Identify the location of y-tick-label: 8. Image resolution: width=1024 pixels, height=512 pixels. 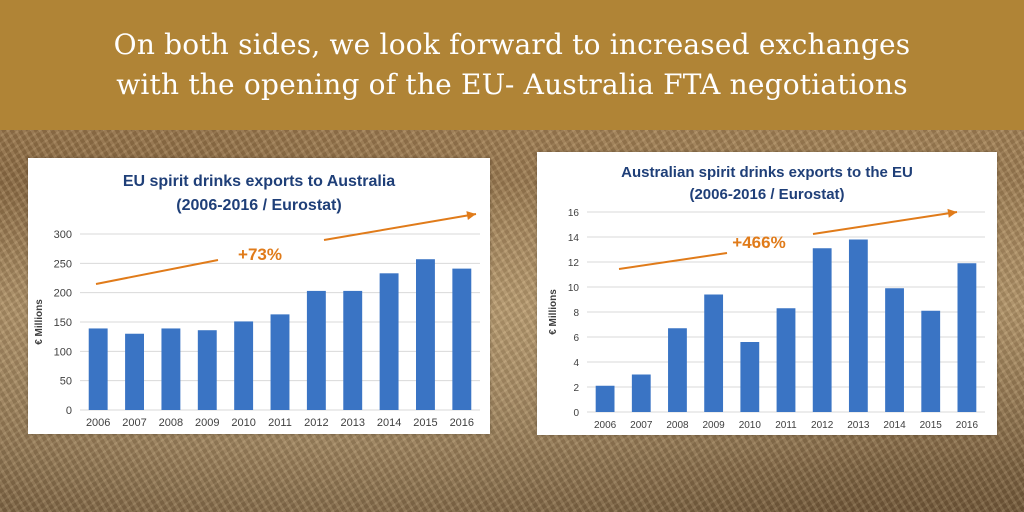
(576, 313).